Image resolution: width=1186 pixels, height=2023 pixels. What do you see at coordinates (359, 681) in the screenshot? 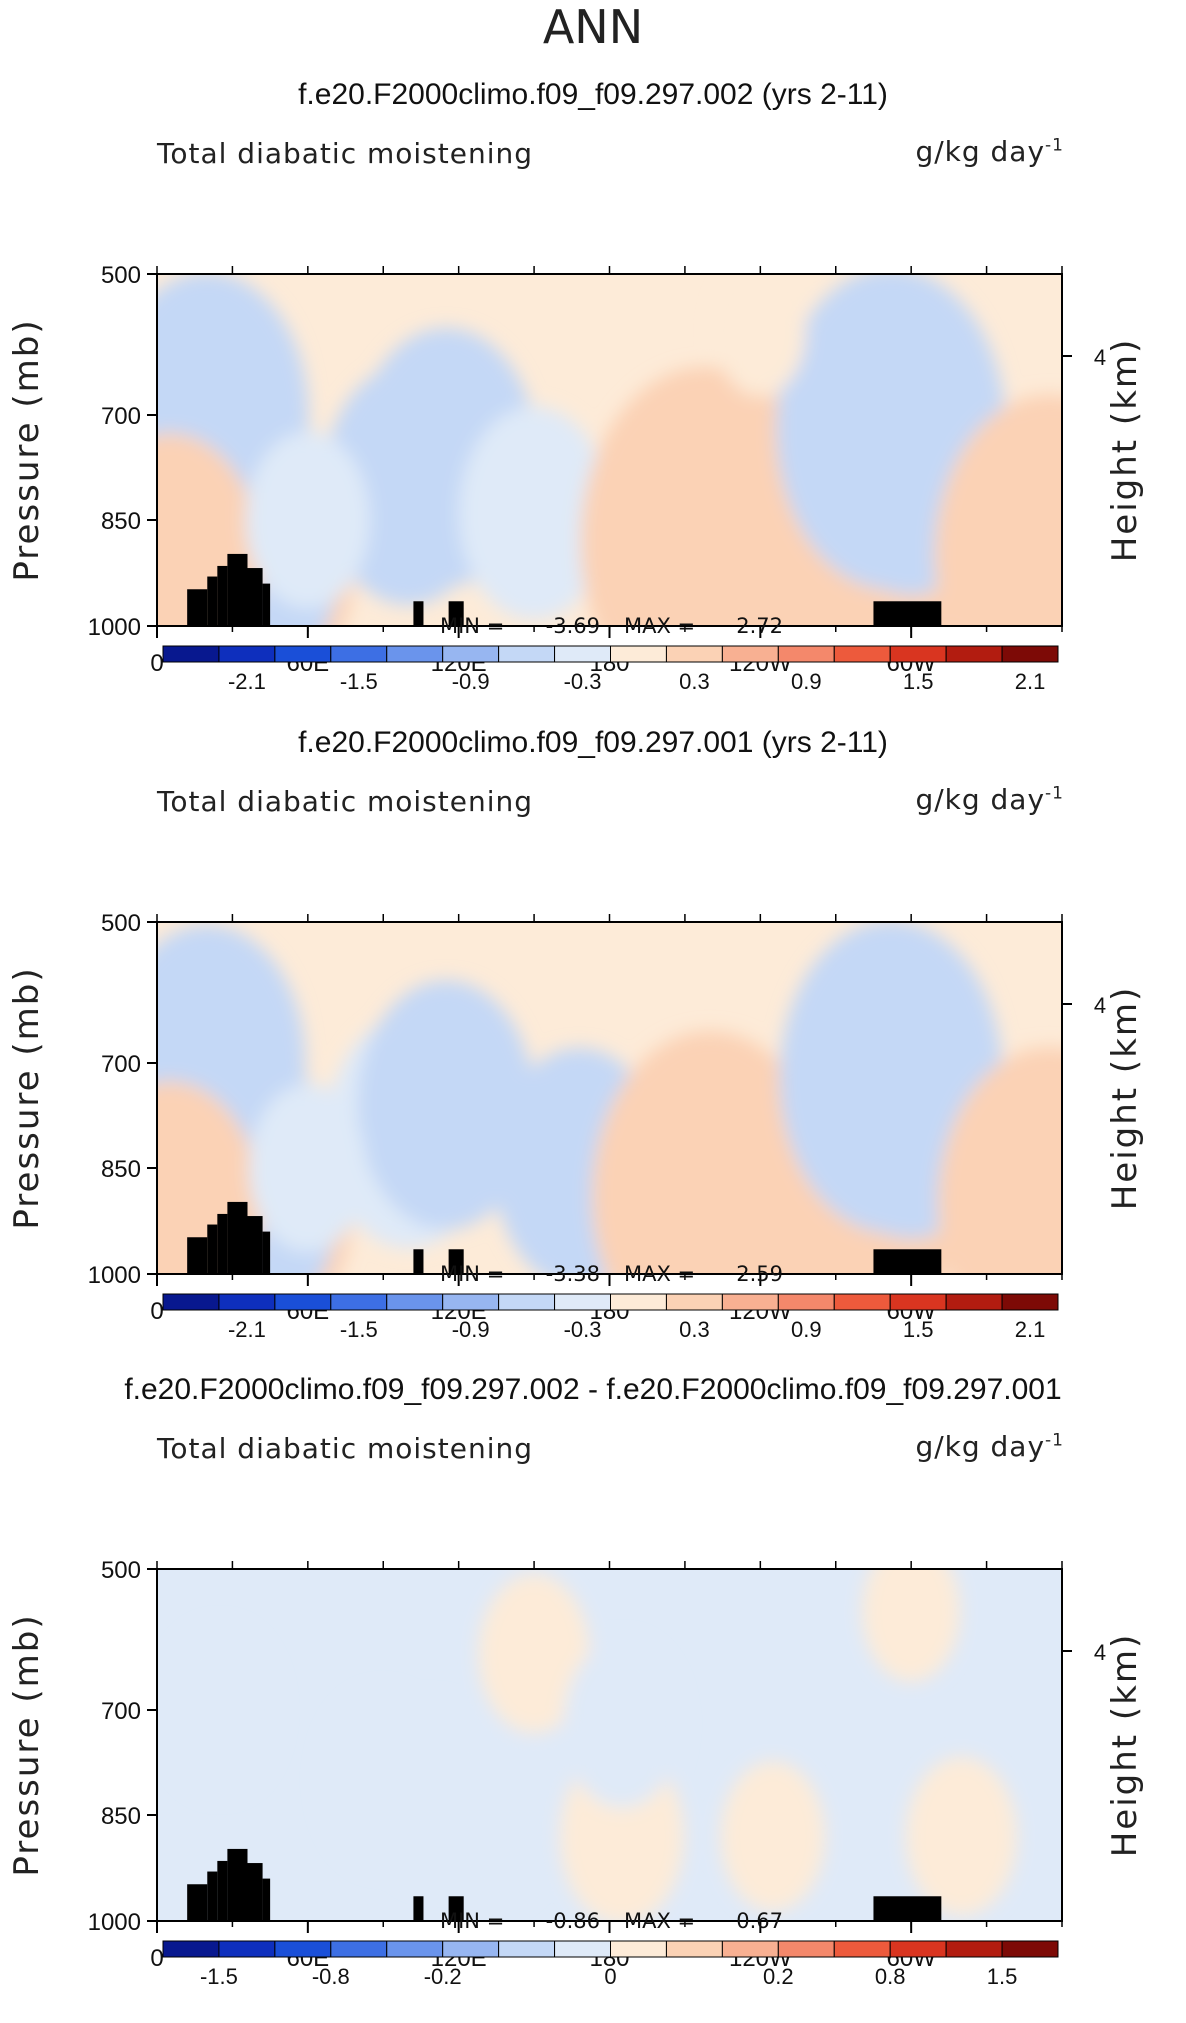
I see `colorbar-label: -1.5` at bounding box center [359, 681].